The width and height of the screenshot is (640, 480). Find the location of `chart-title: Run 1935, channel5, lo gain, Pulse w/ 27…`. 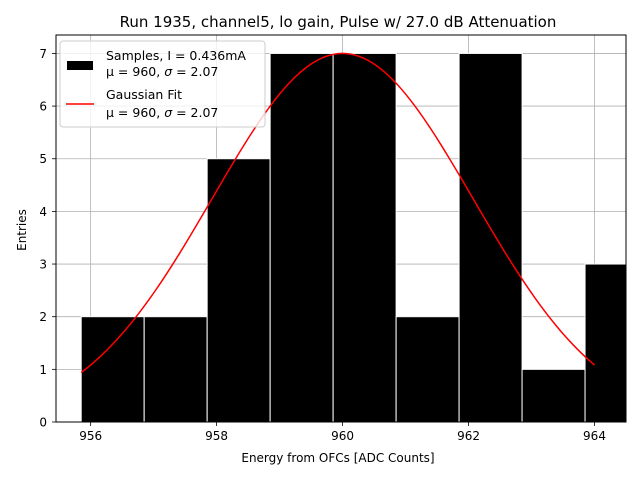

chart-title: Run 1935, channel5, lo gain, Pulse w/ 27… is located at coordinates (338, 22).